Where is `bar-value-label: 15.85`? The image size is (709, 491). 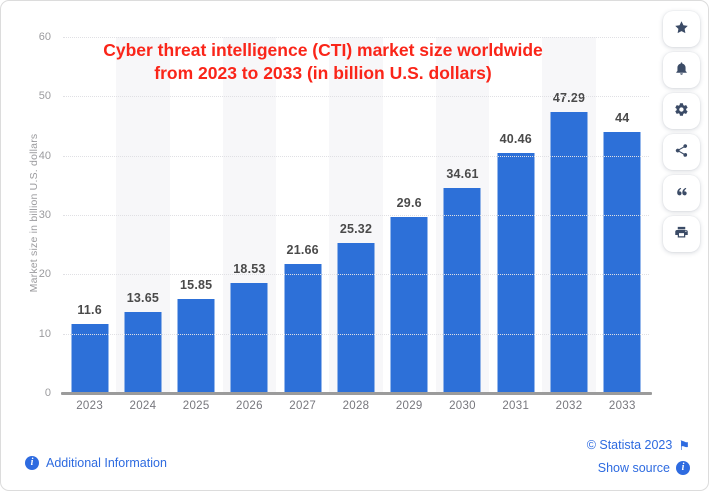 bar-value-label: 15.85 is located at coordinates (196, 284).